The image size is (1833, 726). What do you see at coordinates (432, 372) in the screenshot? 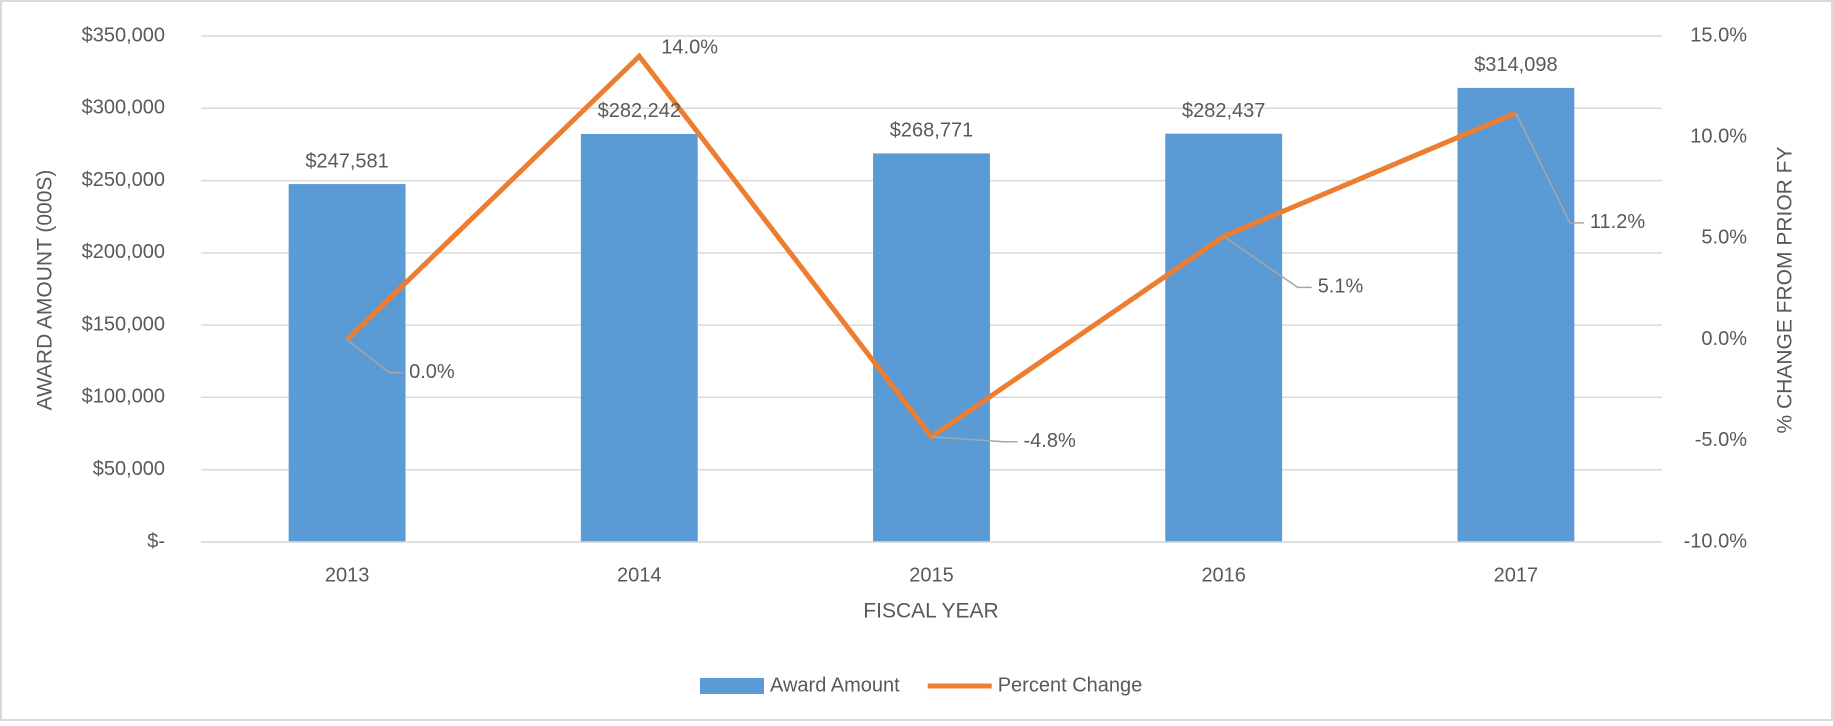
I see `data-label: 0.0%` at bounding box center [432, 372].